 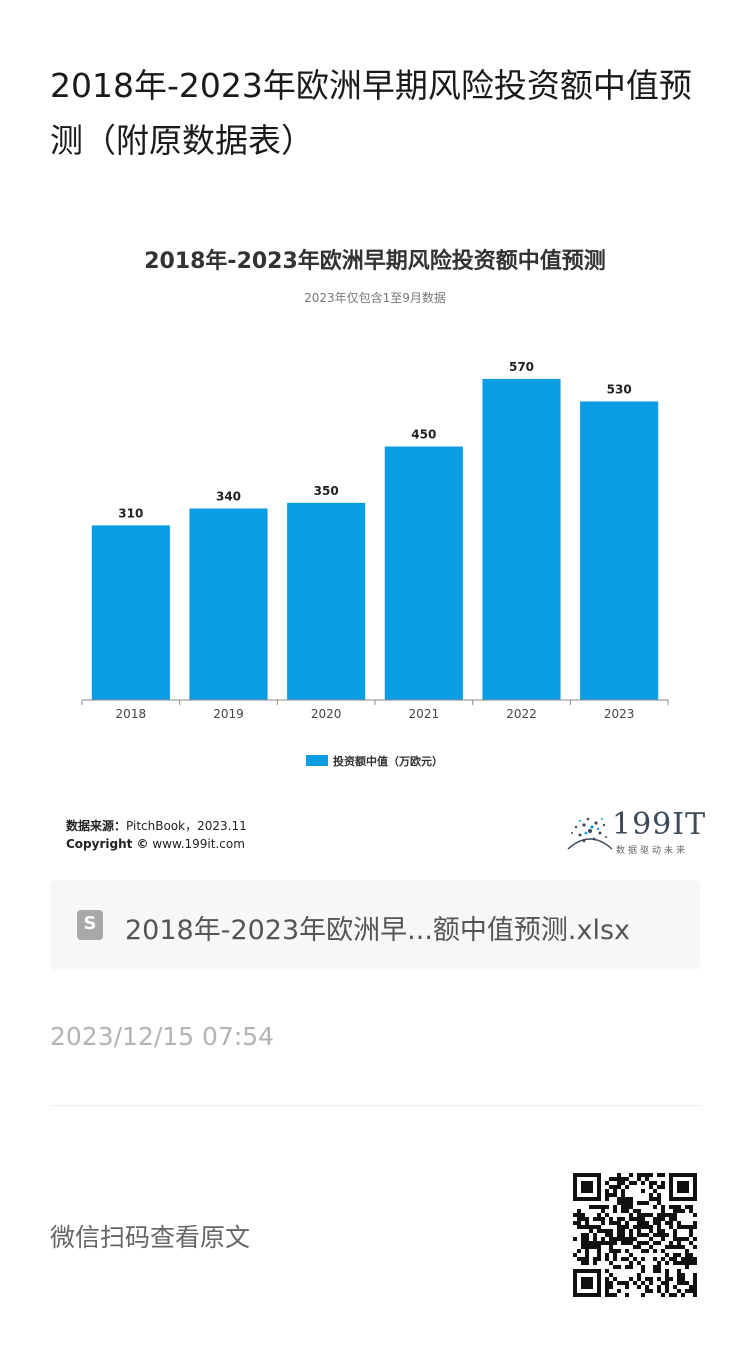 What do you see at coordinates (131, 714) in the screenshot?
I see `x-tick-label-2018: 2018` at bounding box center [131, 714].